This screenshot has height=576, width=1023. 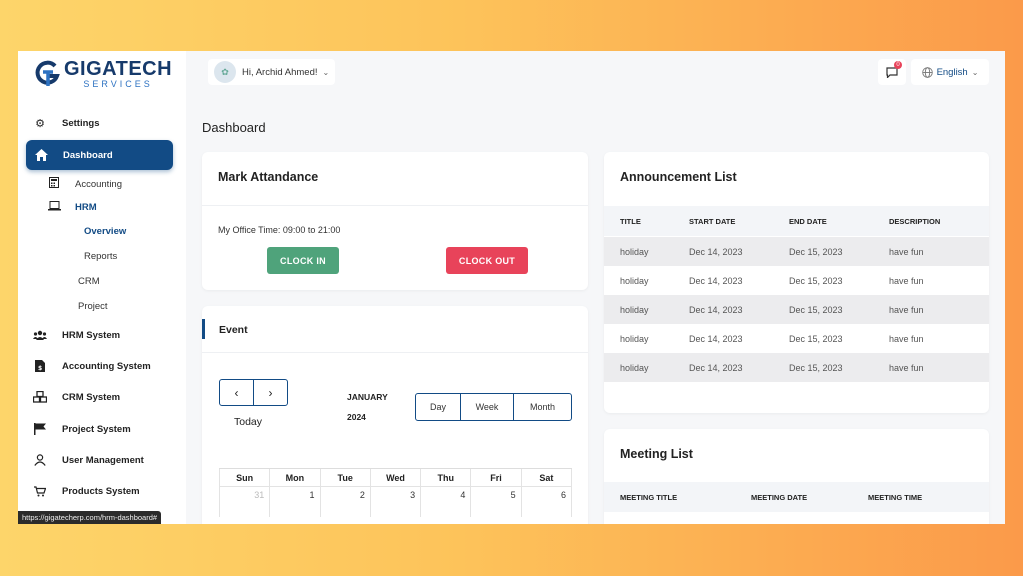 I want to click on sidebar-item-accounting-system: $ Accounting System, so click(x=102, y=366).